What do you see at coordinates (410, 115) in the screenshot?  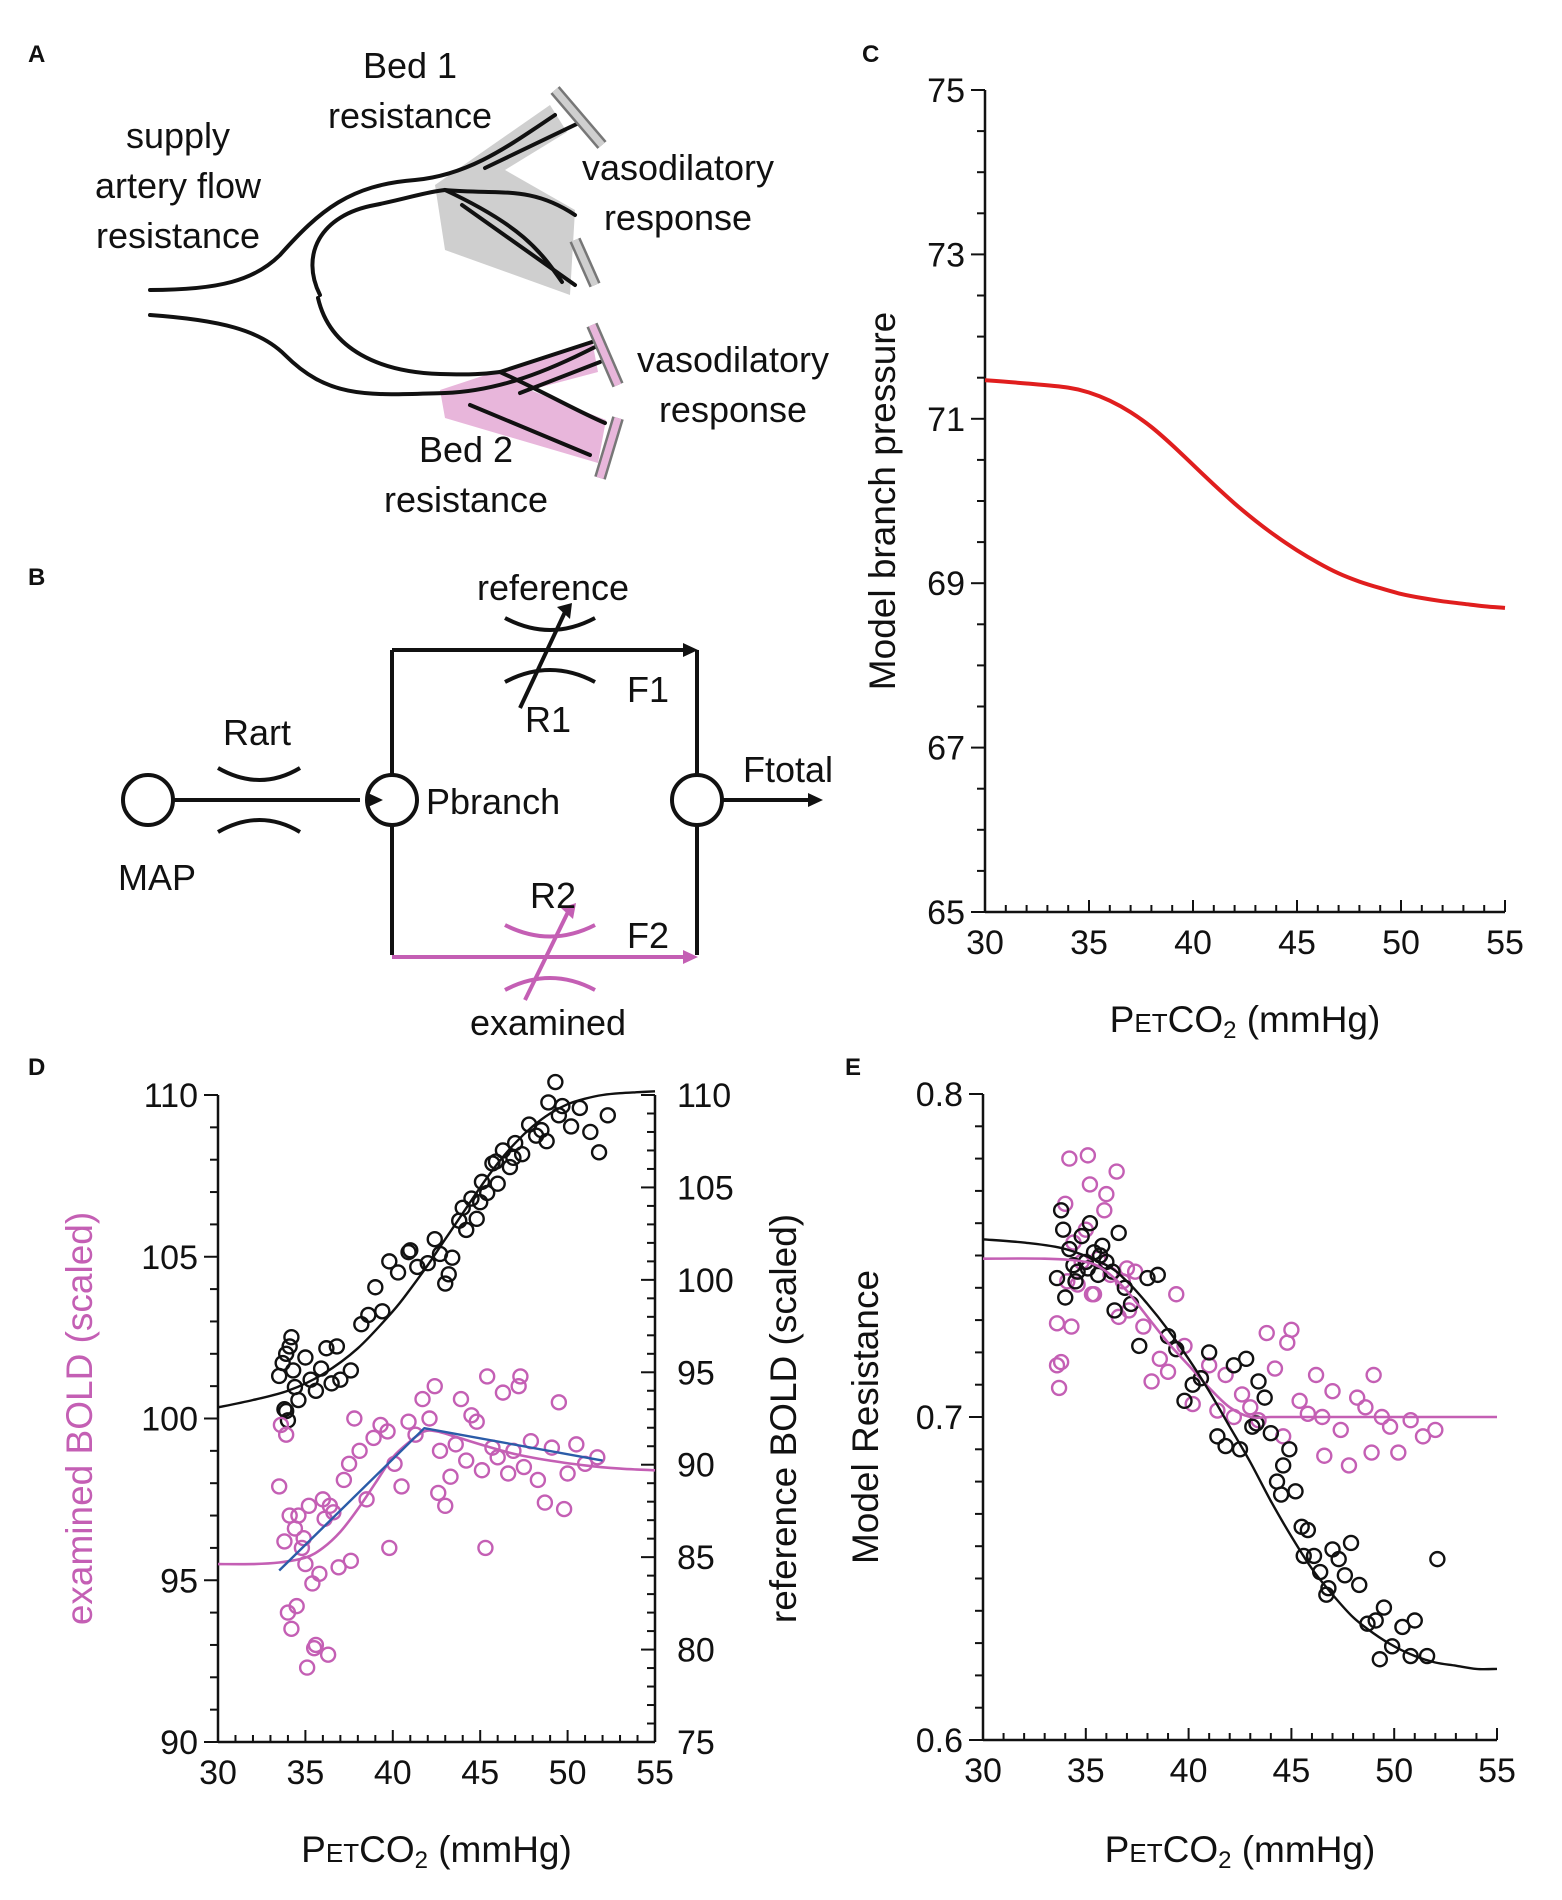 I see `bed1-label-line2: resistance` at bounding box center [410, 115].